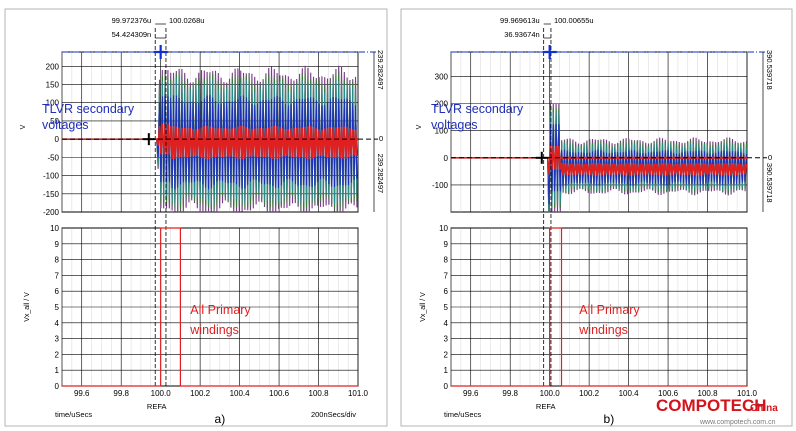  What do you see at coordinates (51, 194) in the screenshot?
I see `upper-y-tick-label: -150` at bounding box center [51, 194].